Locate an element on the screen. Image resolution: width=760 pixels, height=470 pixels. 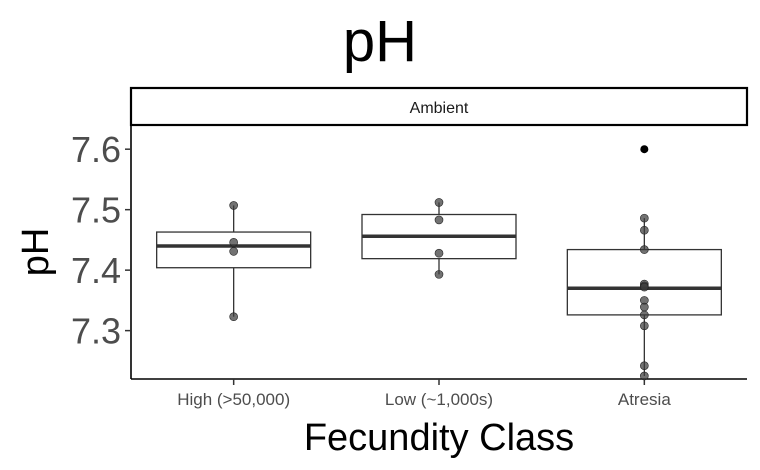
x-tick-label: Atresia is located at coordinates (644, 399).